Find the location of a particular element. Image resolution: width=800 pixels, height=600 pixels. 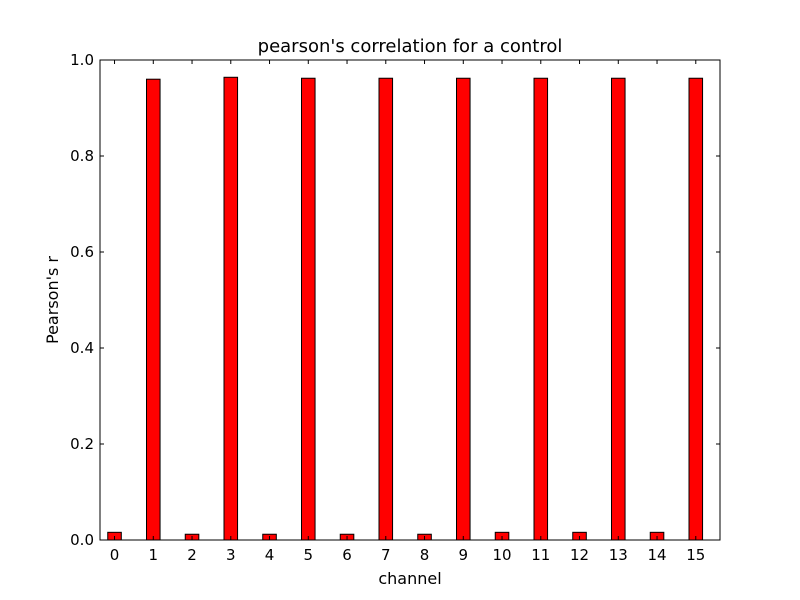

x-tick-label: 10 is located at coordinates (501, 555).